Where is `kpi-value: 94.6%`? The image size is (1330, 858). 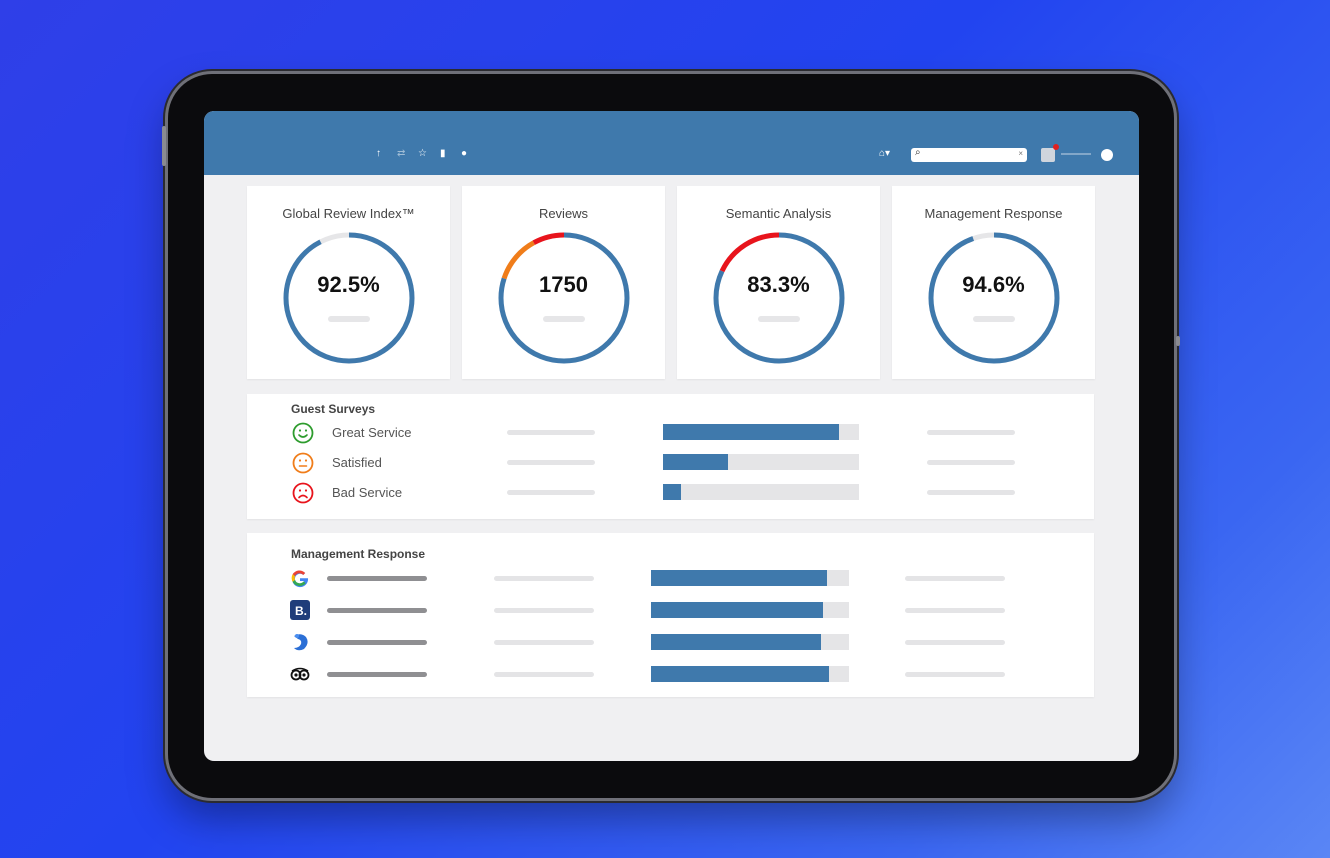
kpi-value: 94.6% is located at coordinates (993, 284).